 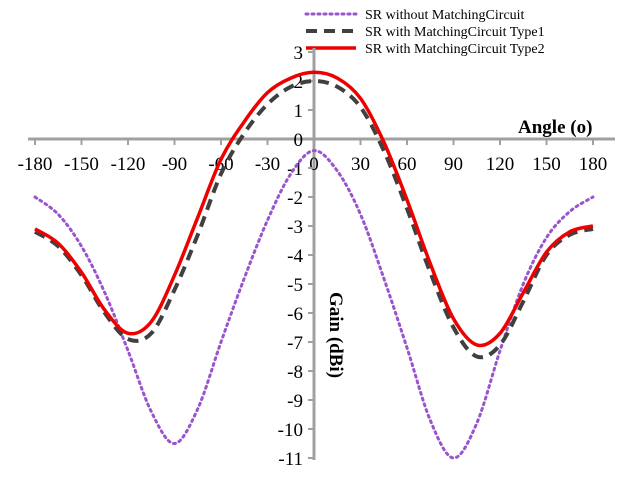 I want to click on x-tick-label: 90, so click(x=453, y=164).